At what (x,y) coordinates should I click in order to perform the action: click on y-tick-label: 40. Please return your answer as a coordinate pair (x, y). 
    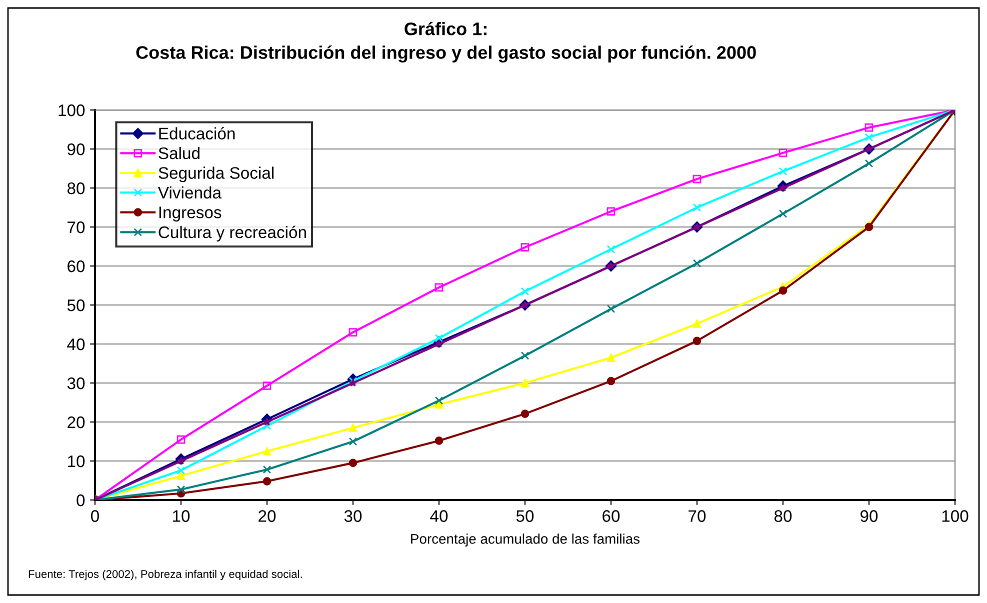
    Looking at the image, I should click on (76, 344).